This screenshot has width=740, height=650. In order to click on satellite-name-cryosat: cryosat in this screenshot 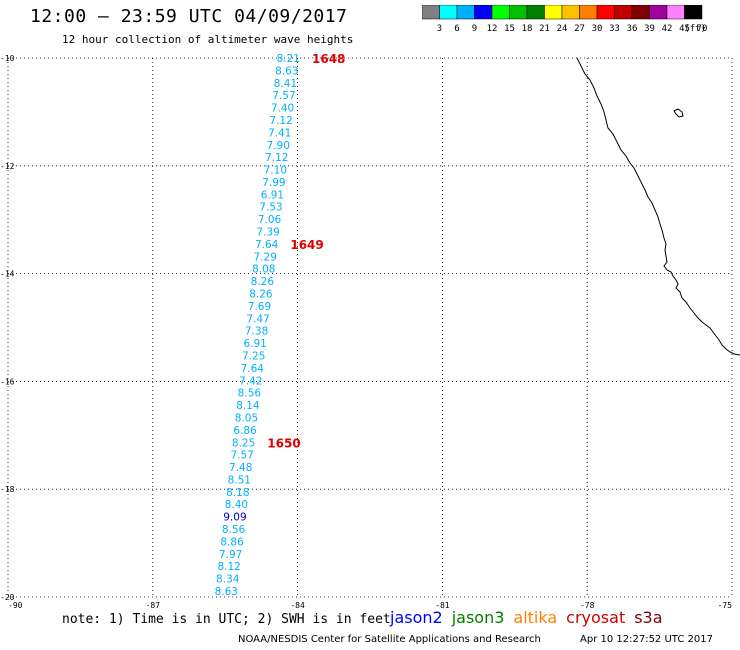, I will do `click(596, 617)`.